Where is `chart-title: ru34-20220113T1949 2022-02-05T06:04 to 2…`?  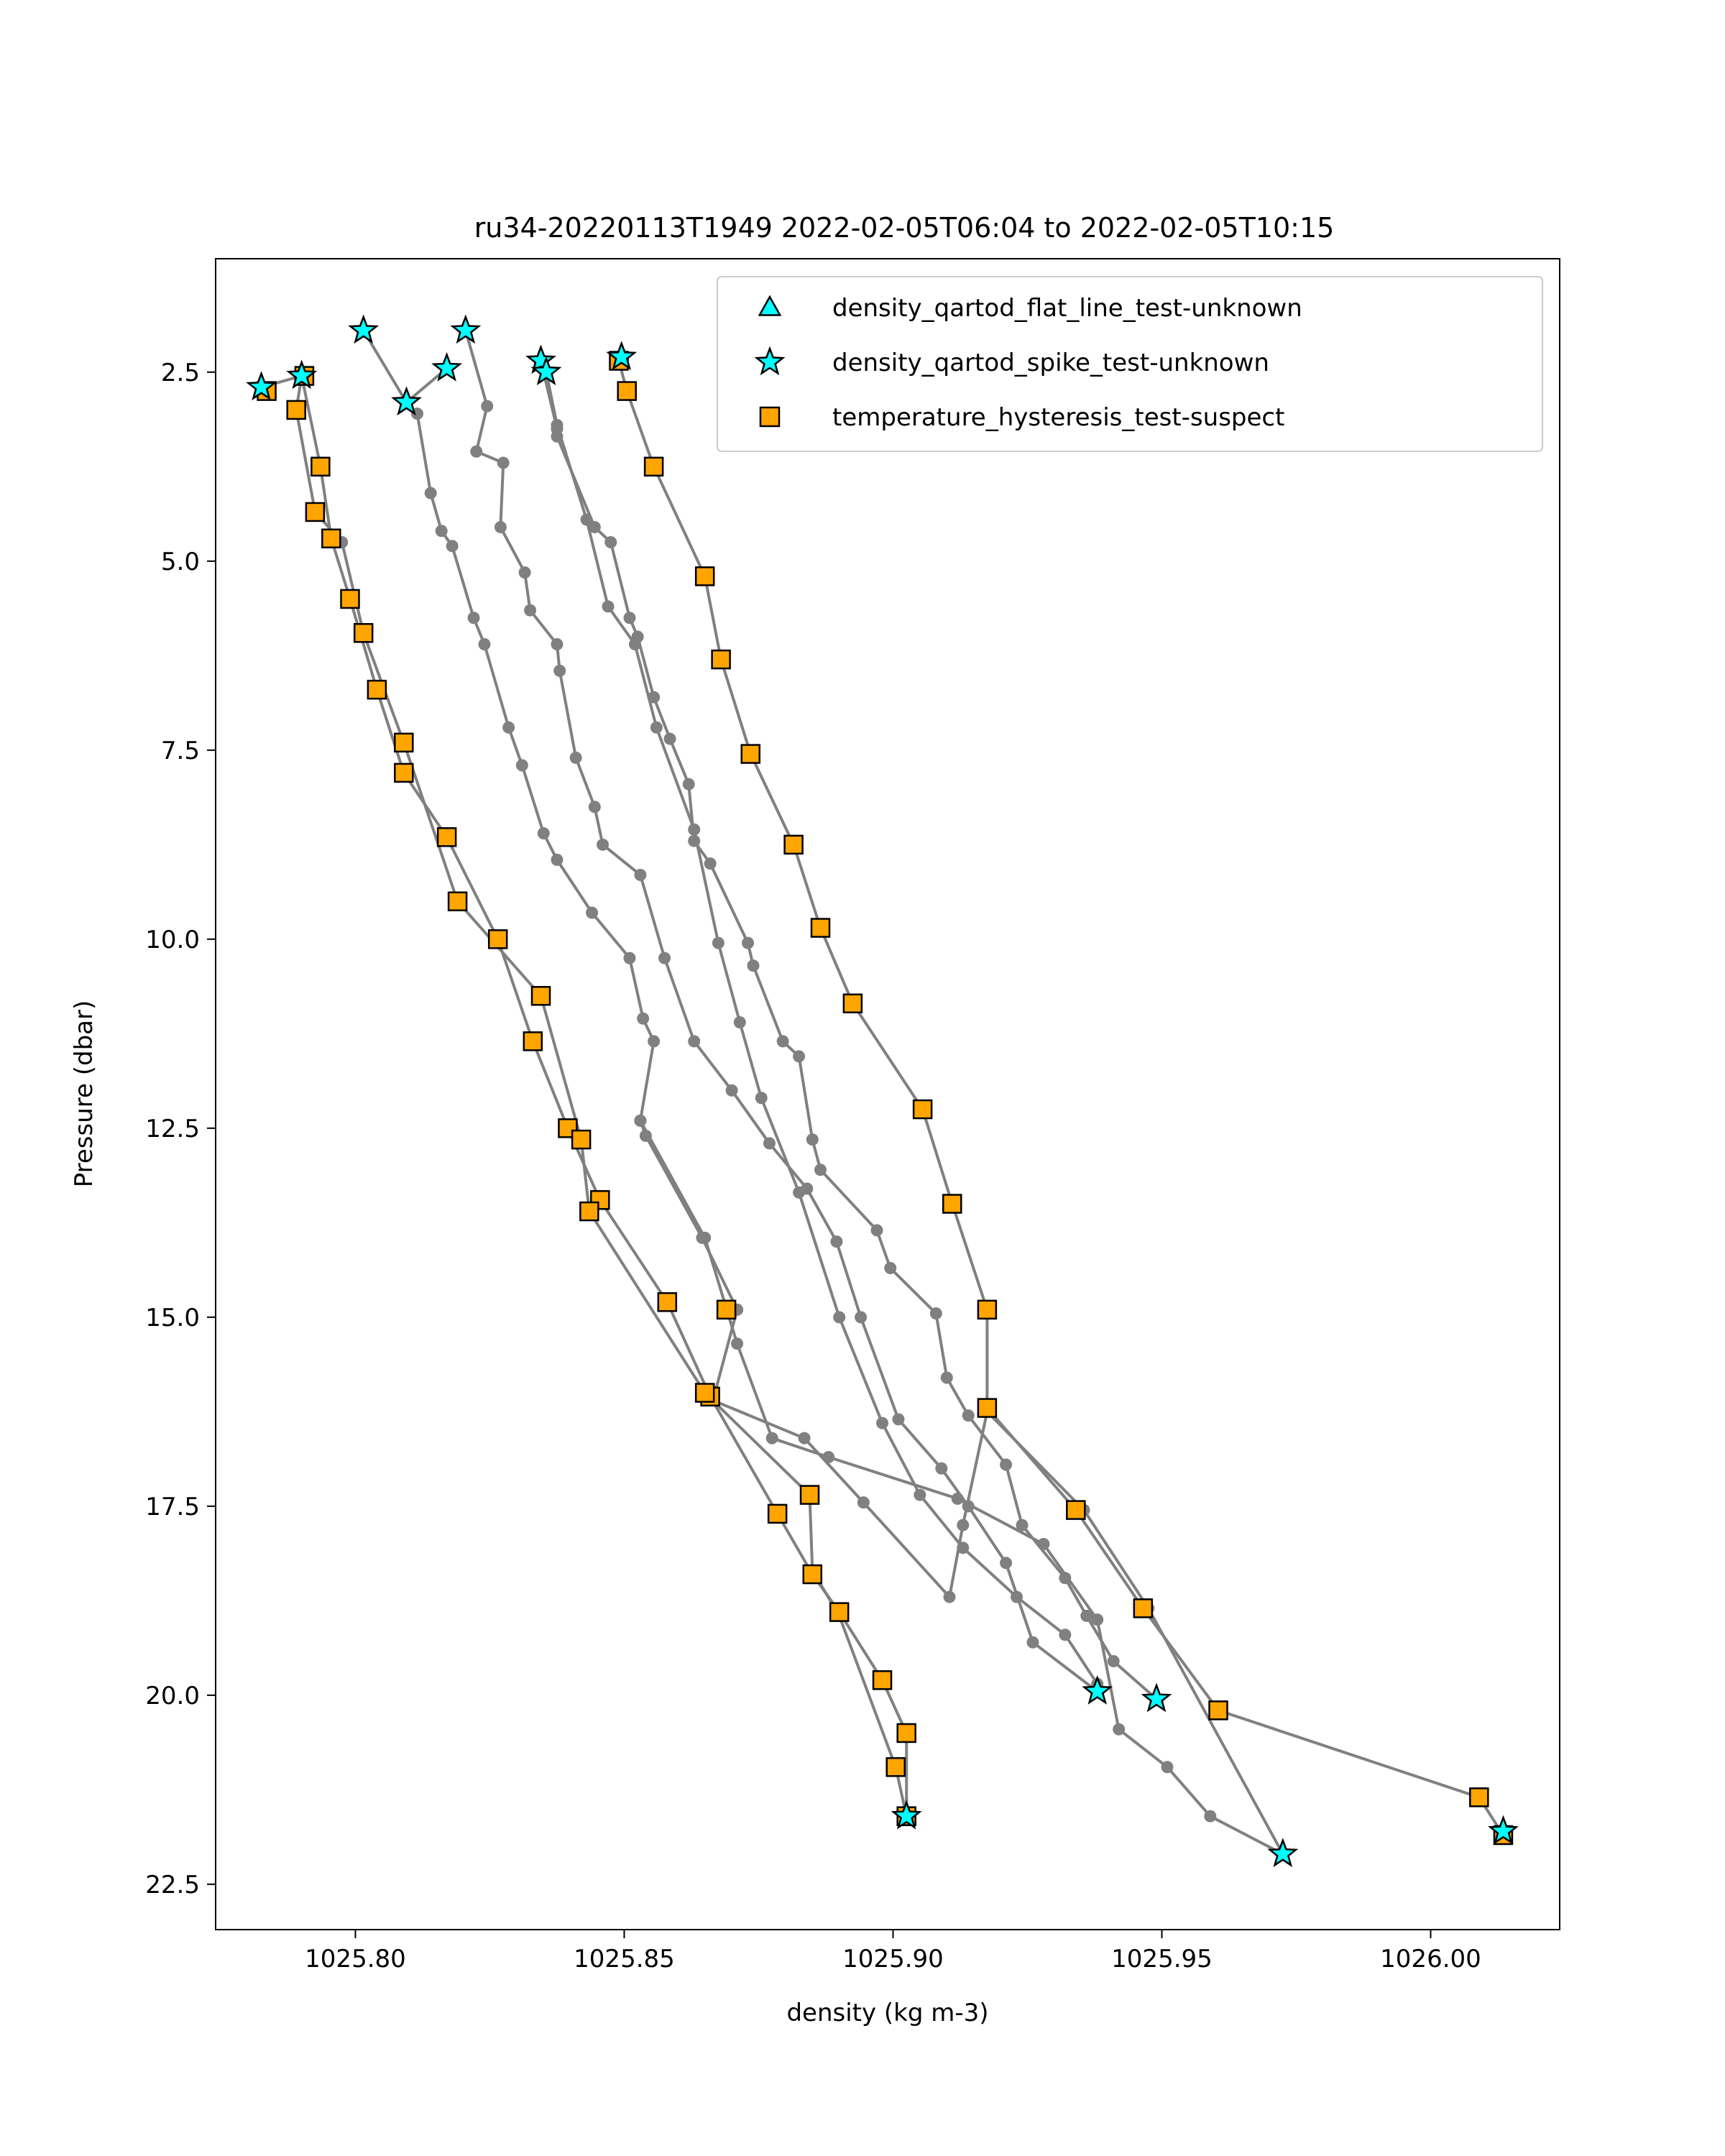 chart-title: ru34-20220113T1949 2022-02-05T06:04 to 2… is located at coordinates (904, 228).